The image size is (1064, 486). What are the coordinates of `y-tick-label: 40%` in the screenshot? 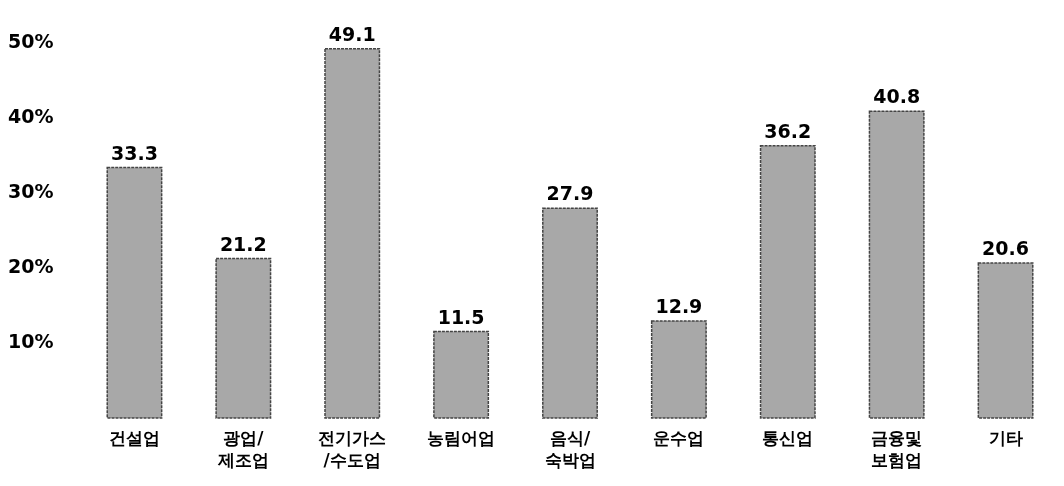 It's located at (31, 115).